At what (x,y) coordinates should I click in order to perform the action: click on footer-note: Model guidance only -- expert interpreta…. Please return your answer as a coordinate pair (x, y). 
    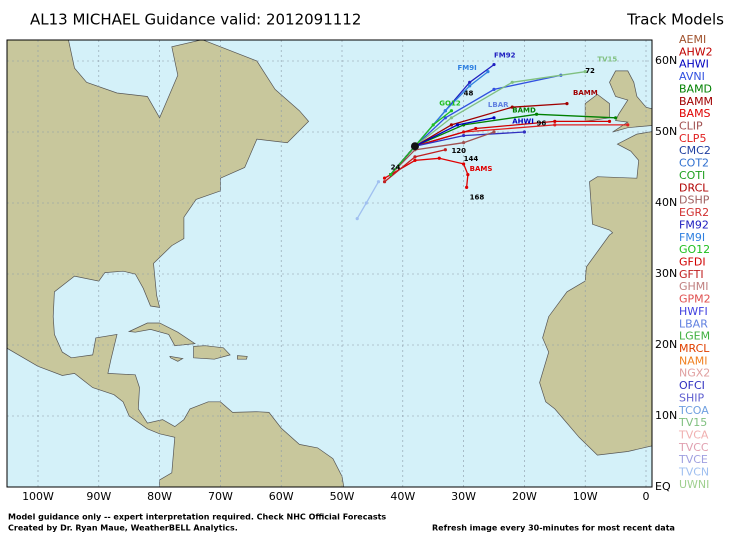
    Looking at the image, I should click on (197, 517).